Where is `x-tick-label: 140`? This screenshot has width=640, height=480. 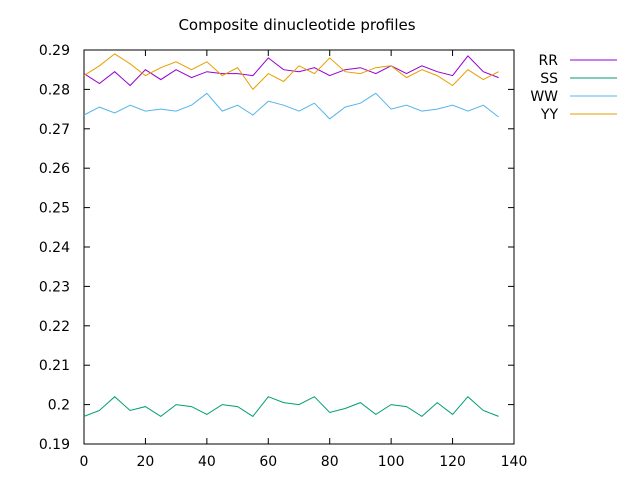 x-tick-label: 140 is located at coordinates (514, 462).